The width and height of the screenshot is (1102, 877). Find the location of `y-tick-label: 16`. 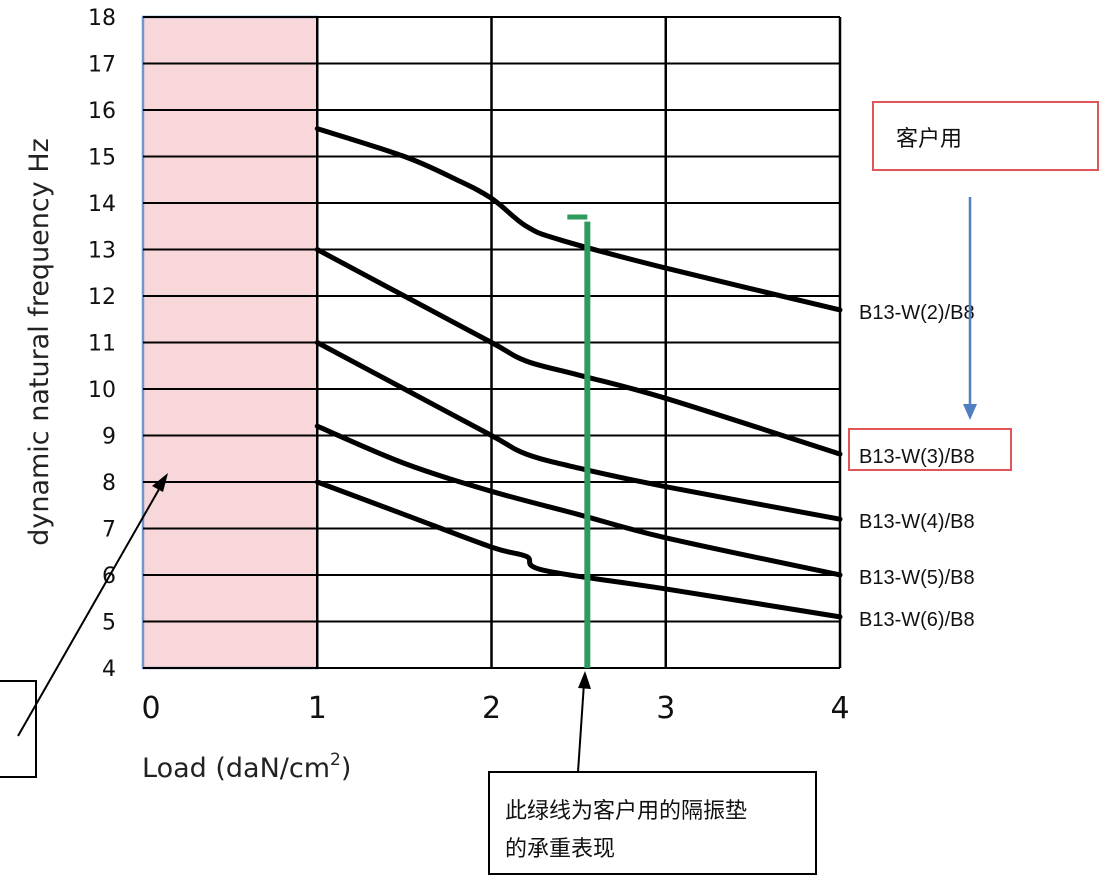

y-tick-label: 16 is located at coordinates (102, 111).